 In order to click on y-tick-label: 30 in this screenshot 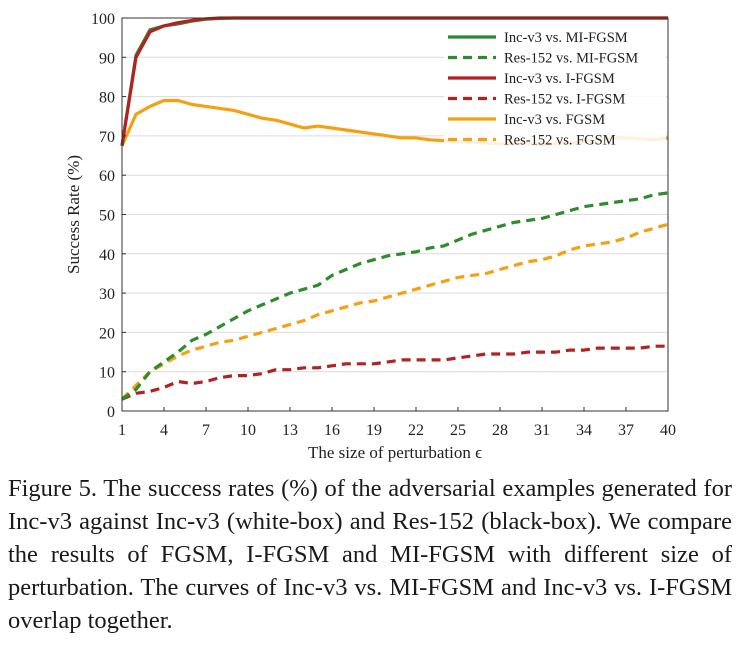, I will do `click(107, 294)`.